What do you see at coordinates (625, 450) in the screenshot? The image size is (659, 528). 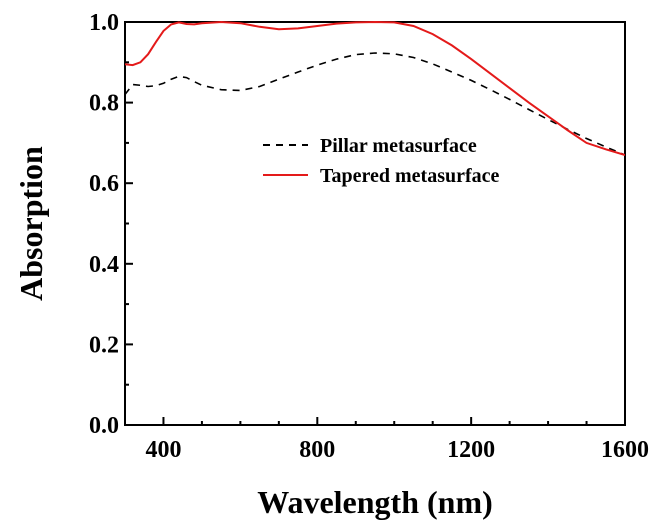 I see `x-tick-label: 1600` at bounding box center [625, 450].